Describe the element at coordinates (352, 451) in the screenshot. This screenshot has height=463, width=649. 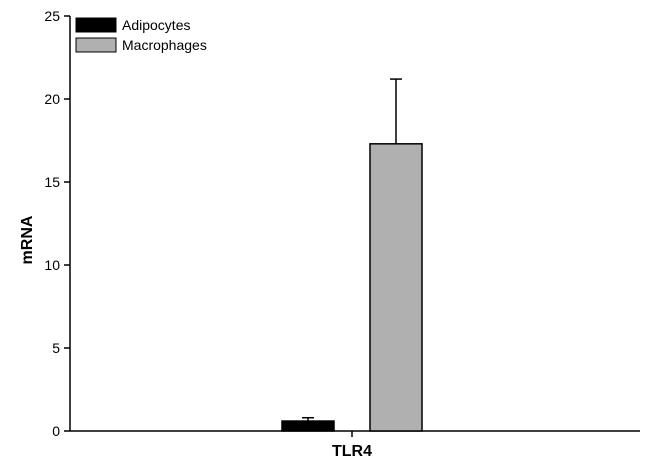
I see `x-tick-label: TLR4` at that location.